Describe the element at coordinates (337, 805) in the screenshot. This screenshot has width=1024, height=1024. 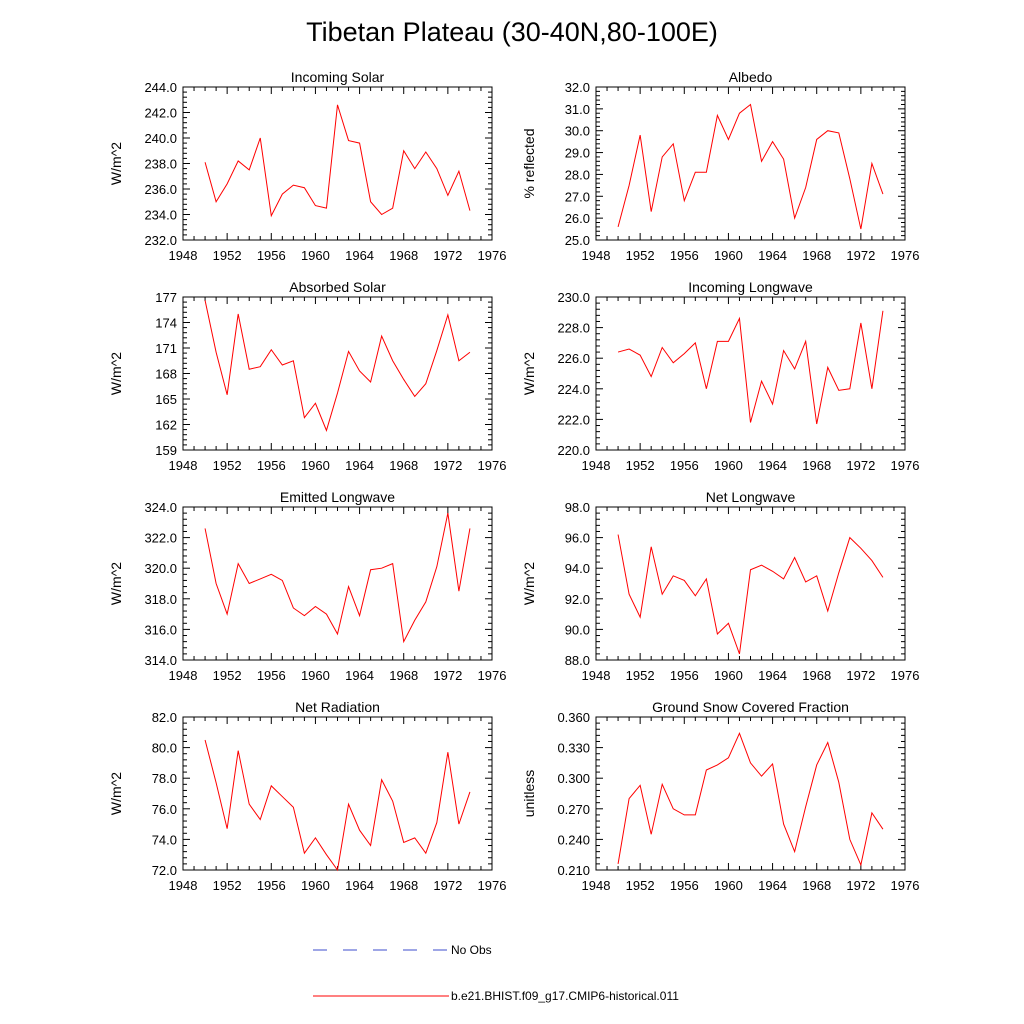
I see `series-line-net-radiation` at that location.